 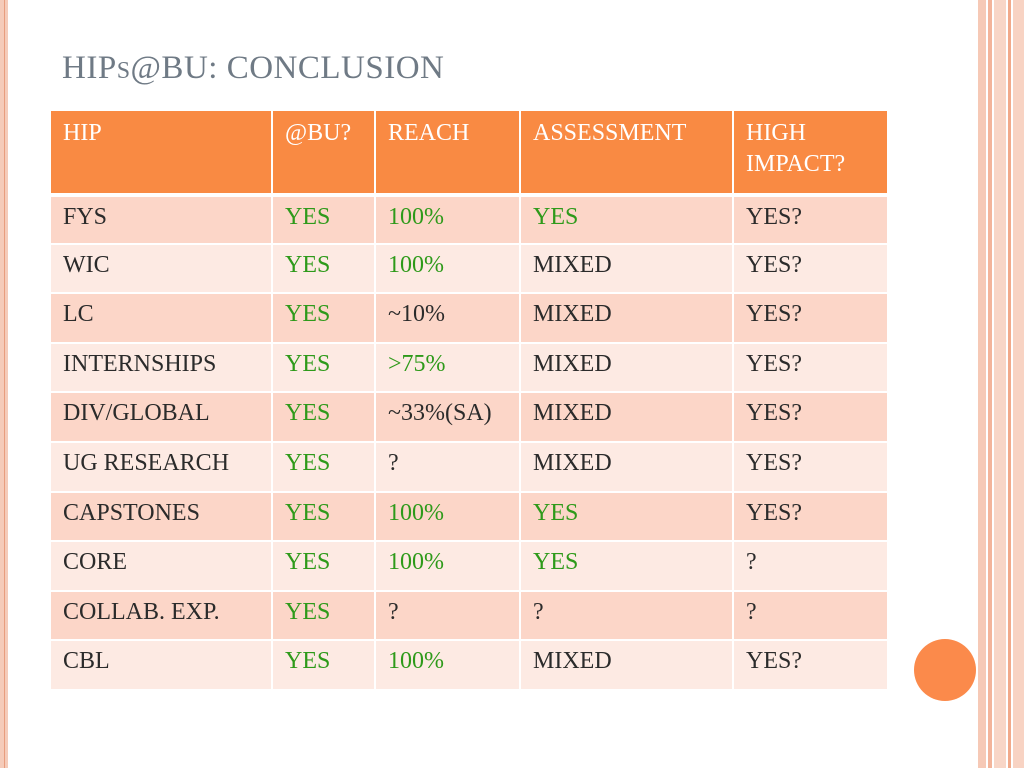 What do you see at coordinates (324, 153) in the screenshot?
I see `header-at-bu: @BU?` at bounding box center [324, 153].